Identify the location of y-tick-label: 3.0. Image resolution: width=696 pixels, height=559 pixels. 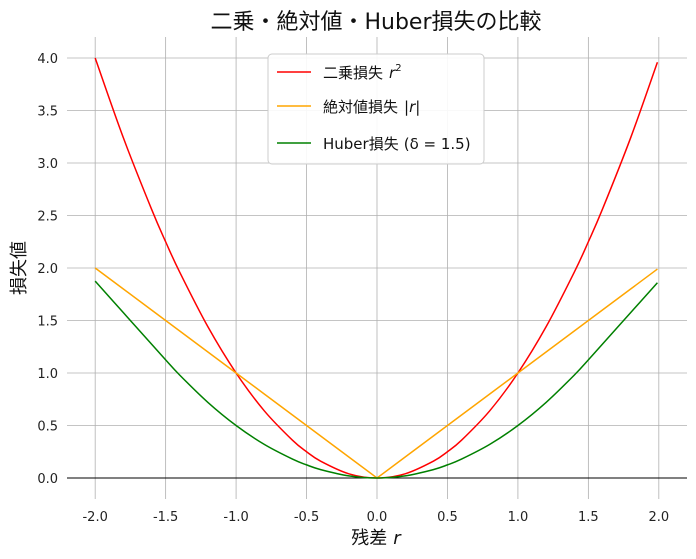
(47, 164).